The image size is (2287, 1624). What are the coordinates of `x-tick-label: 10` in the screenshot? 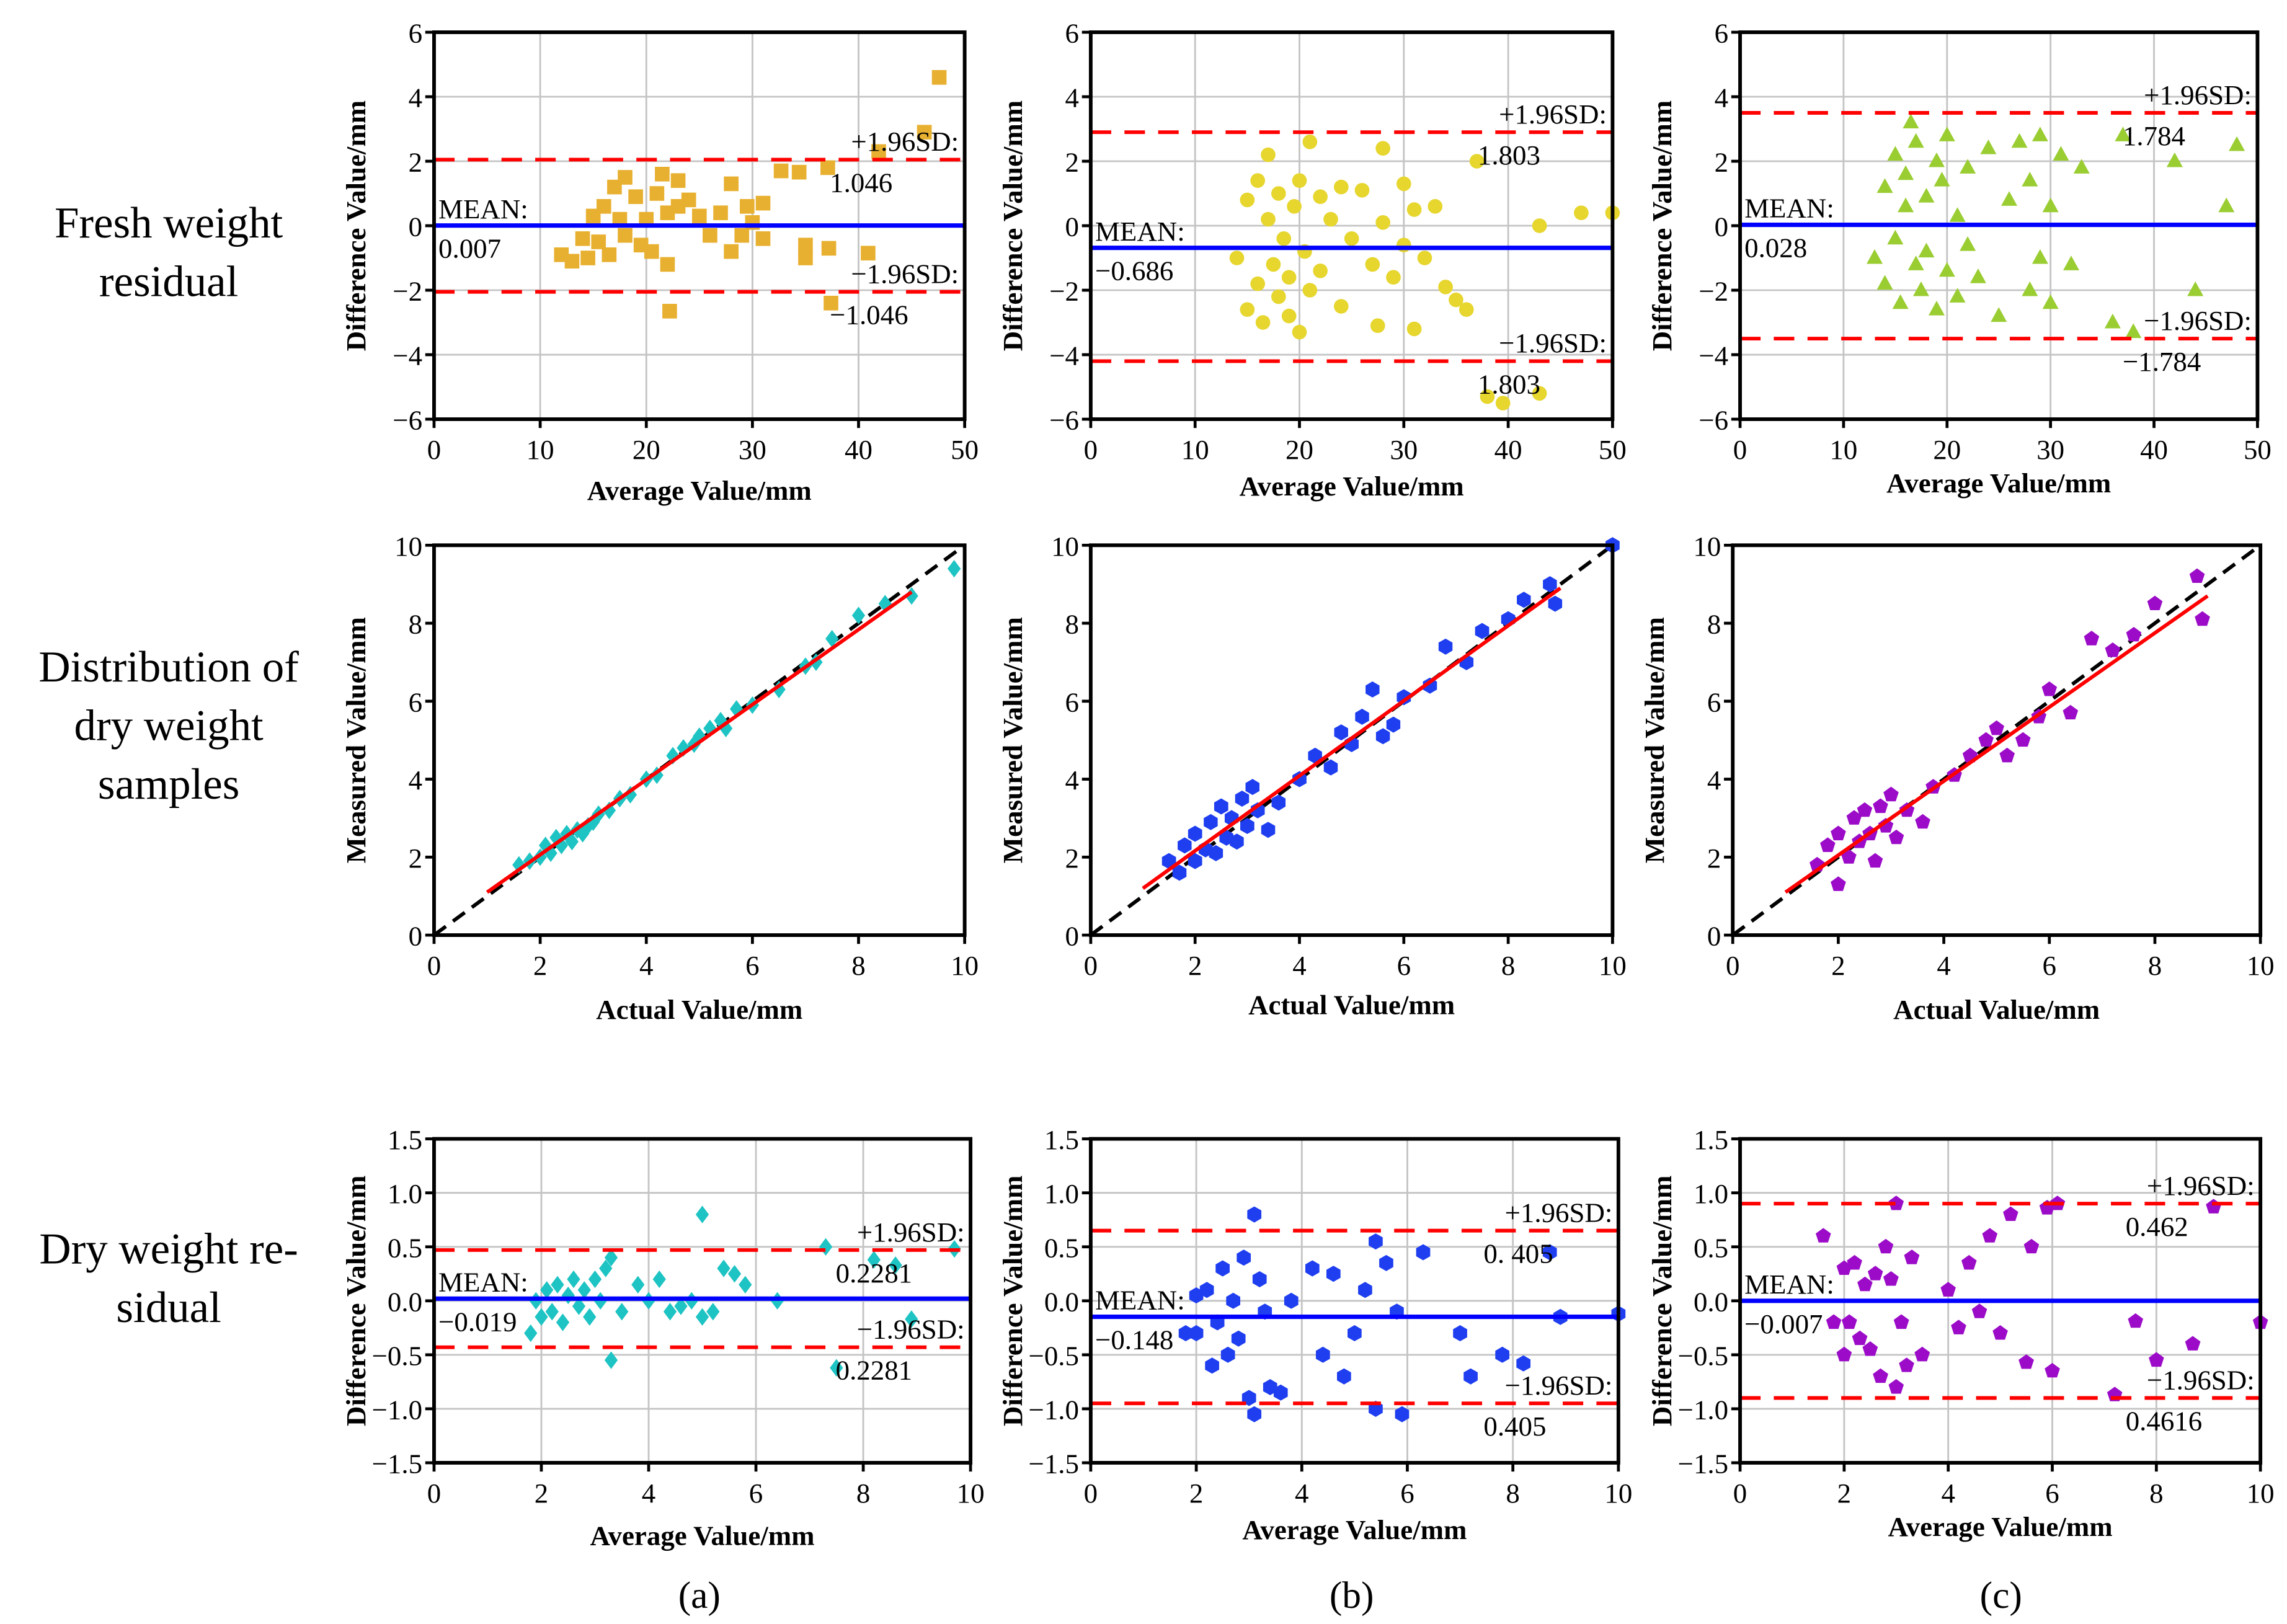 It's located at (2261, 965).